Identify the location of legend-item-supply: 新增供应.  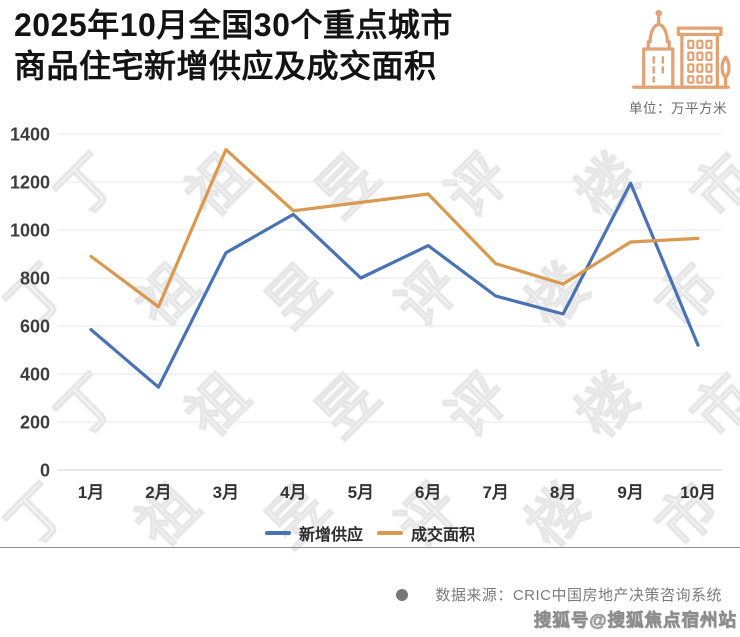
(313, 533).